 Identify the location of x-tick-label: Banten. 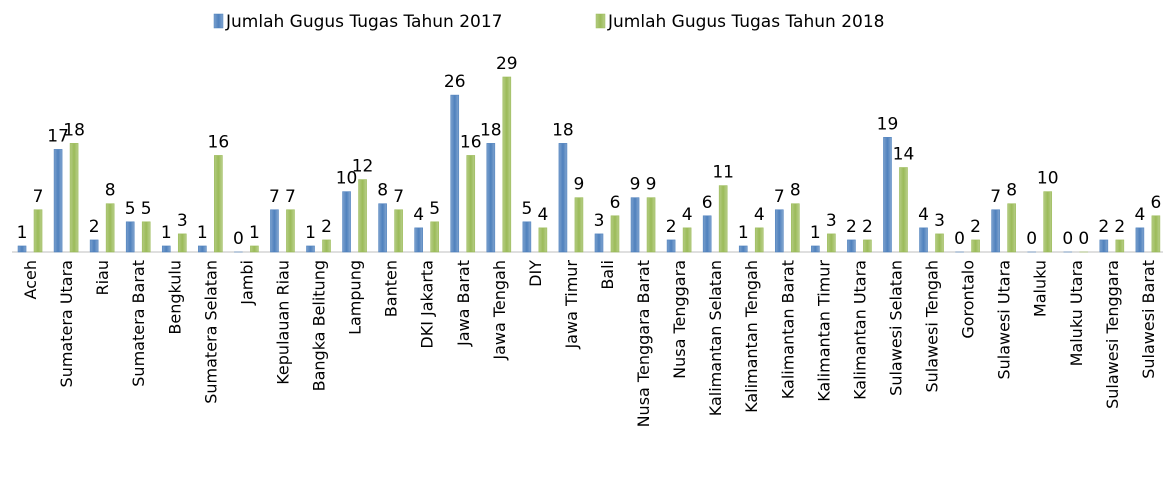
(391, 288).